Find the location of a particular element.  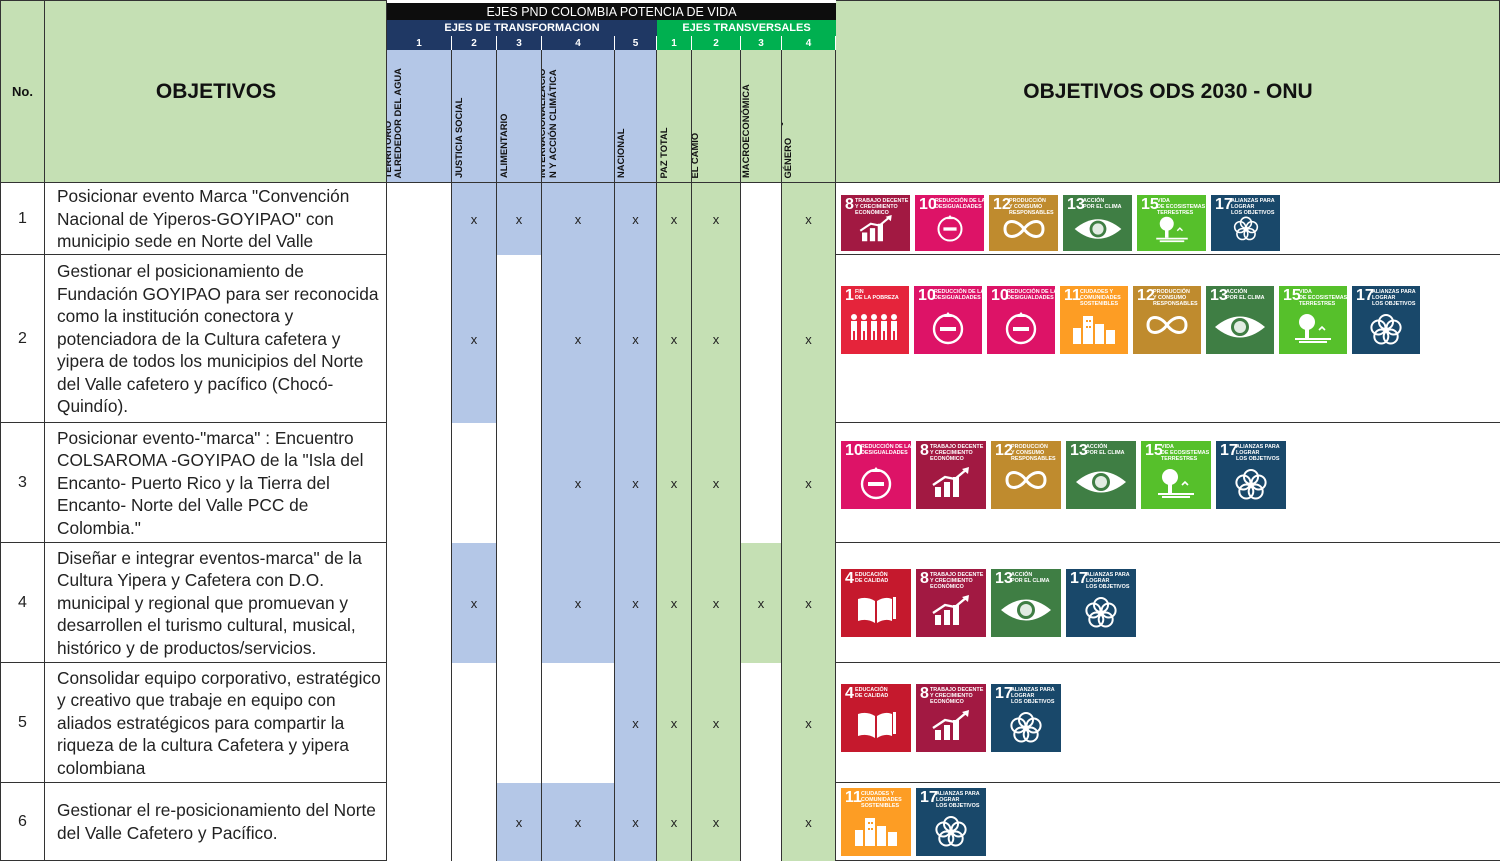

row-number-cell: 2 is located at coordinates (22, 339).